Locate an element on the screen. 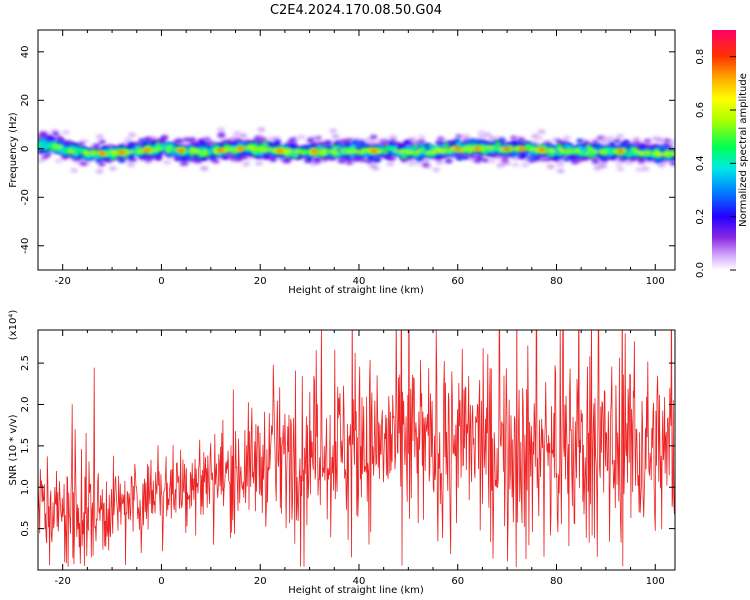  colorbar-tick-label: 0.6 is located at coordinates (700, 110).